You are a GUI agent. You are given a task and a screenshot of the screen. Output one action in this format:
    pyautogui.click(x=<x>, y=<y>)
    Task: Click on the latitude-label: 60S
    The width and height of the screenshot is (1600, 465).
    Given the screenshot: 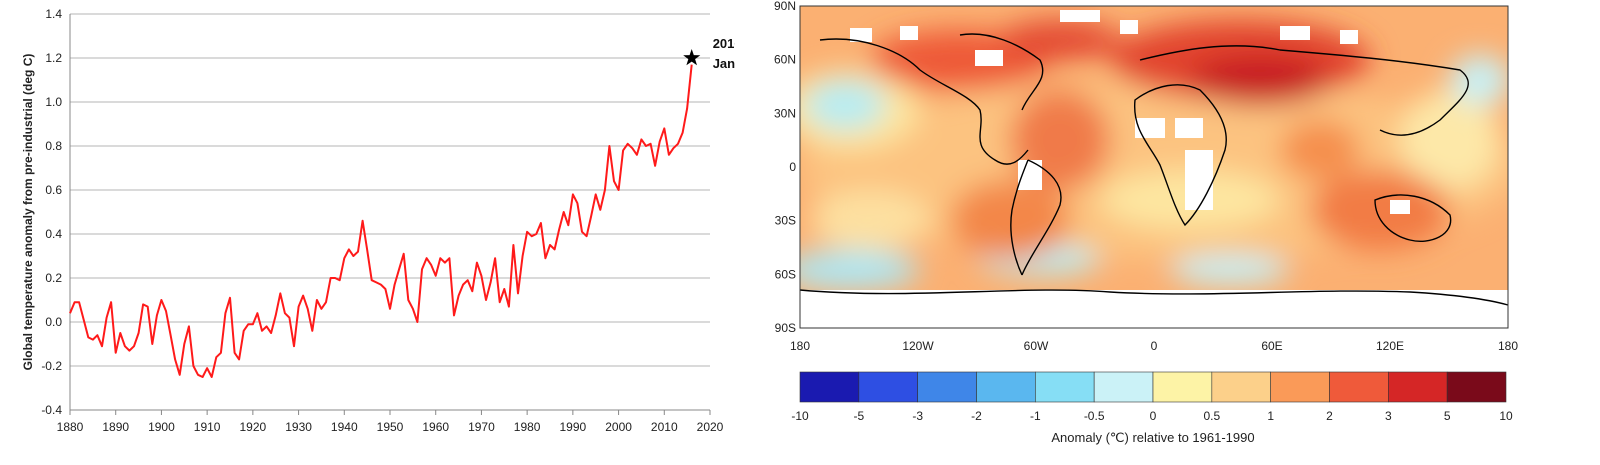 What is the action you would take?
    pyautogui.click(x=785, y=274)
    